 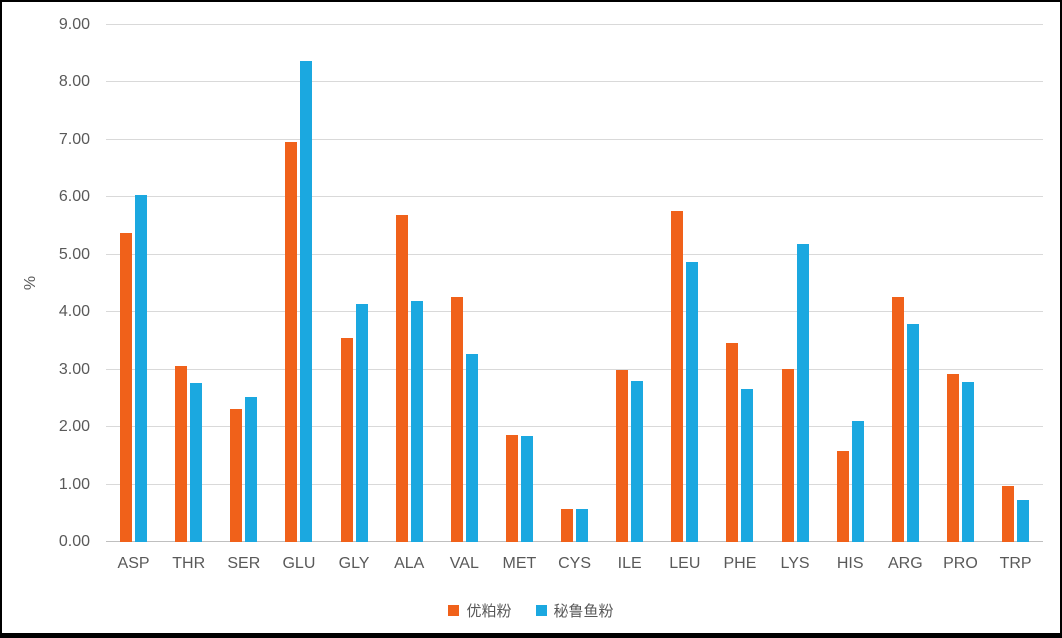 I want to click on bar-group-phe, so click(x=739, y=283).